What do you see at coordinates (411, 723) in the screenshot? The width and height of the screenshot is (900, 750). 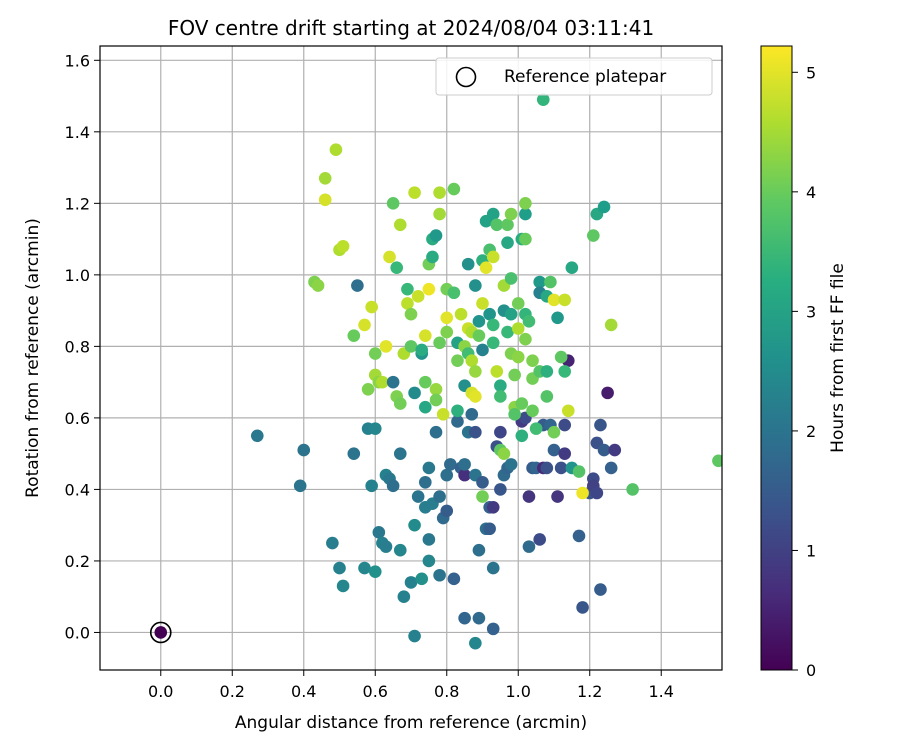 I see `x-axis-label: Angular distance from reference (arcmin)` at bounding box center [411, 723].